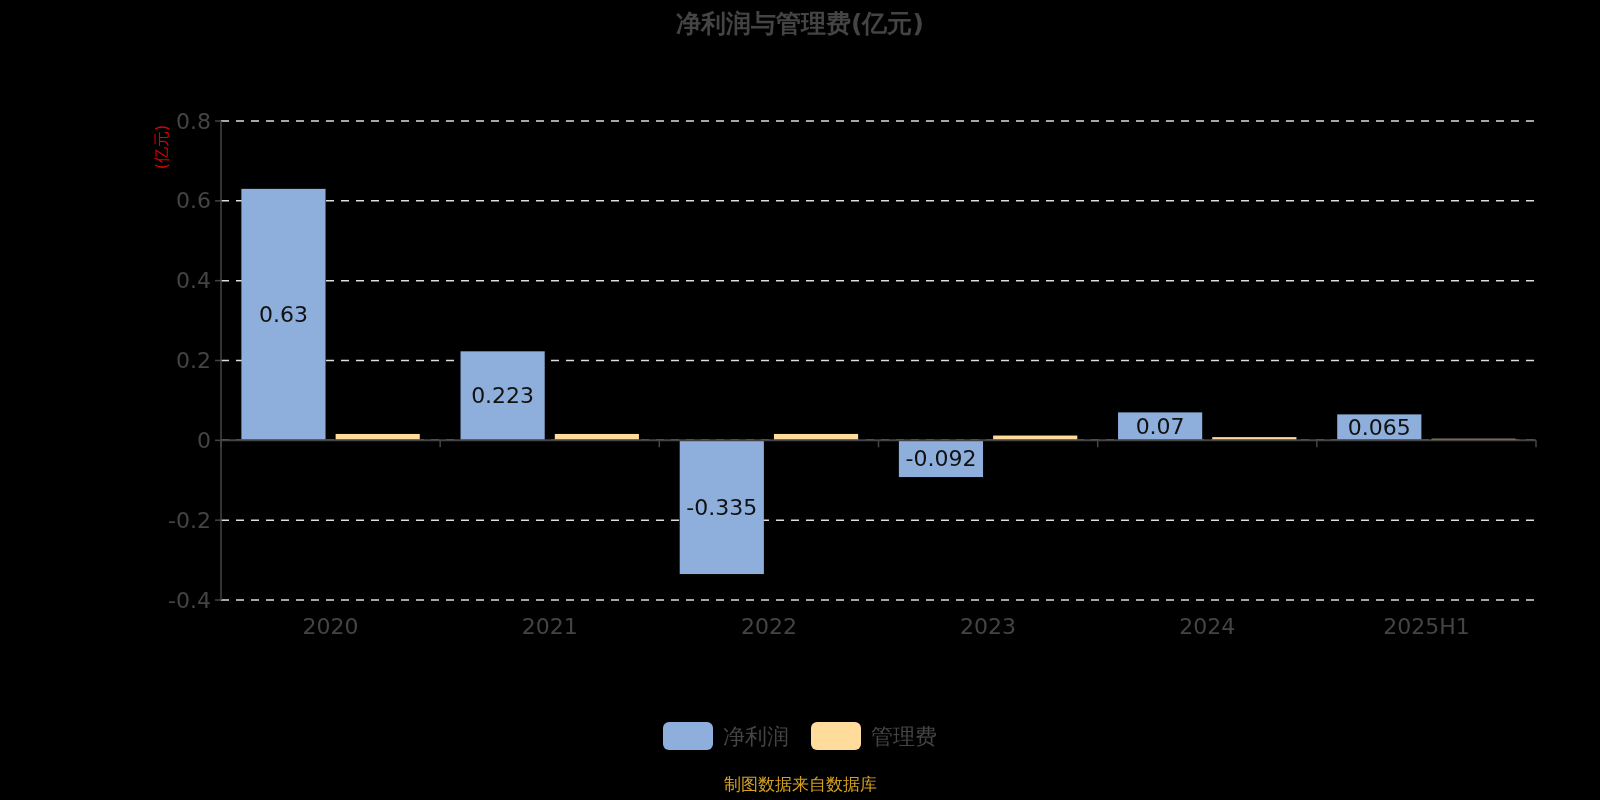 The image size is (1600, 800). Describe the element at coordinates (503, 396) in the screenshot. I see `data-label: 0.223` at that location.